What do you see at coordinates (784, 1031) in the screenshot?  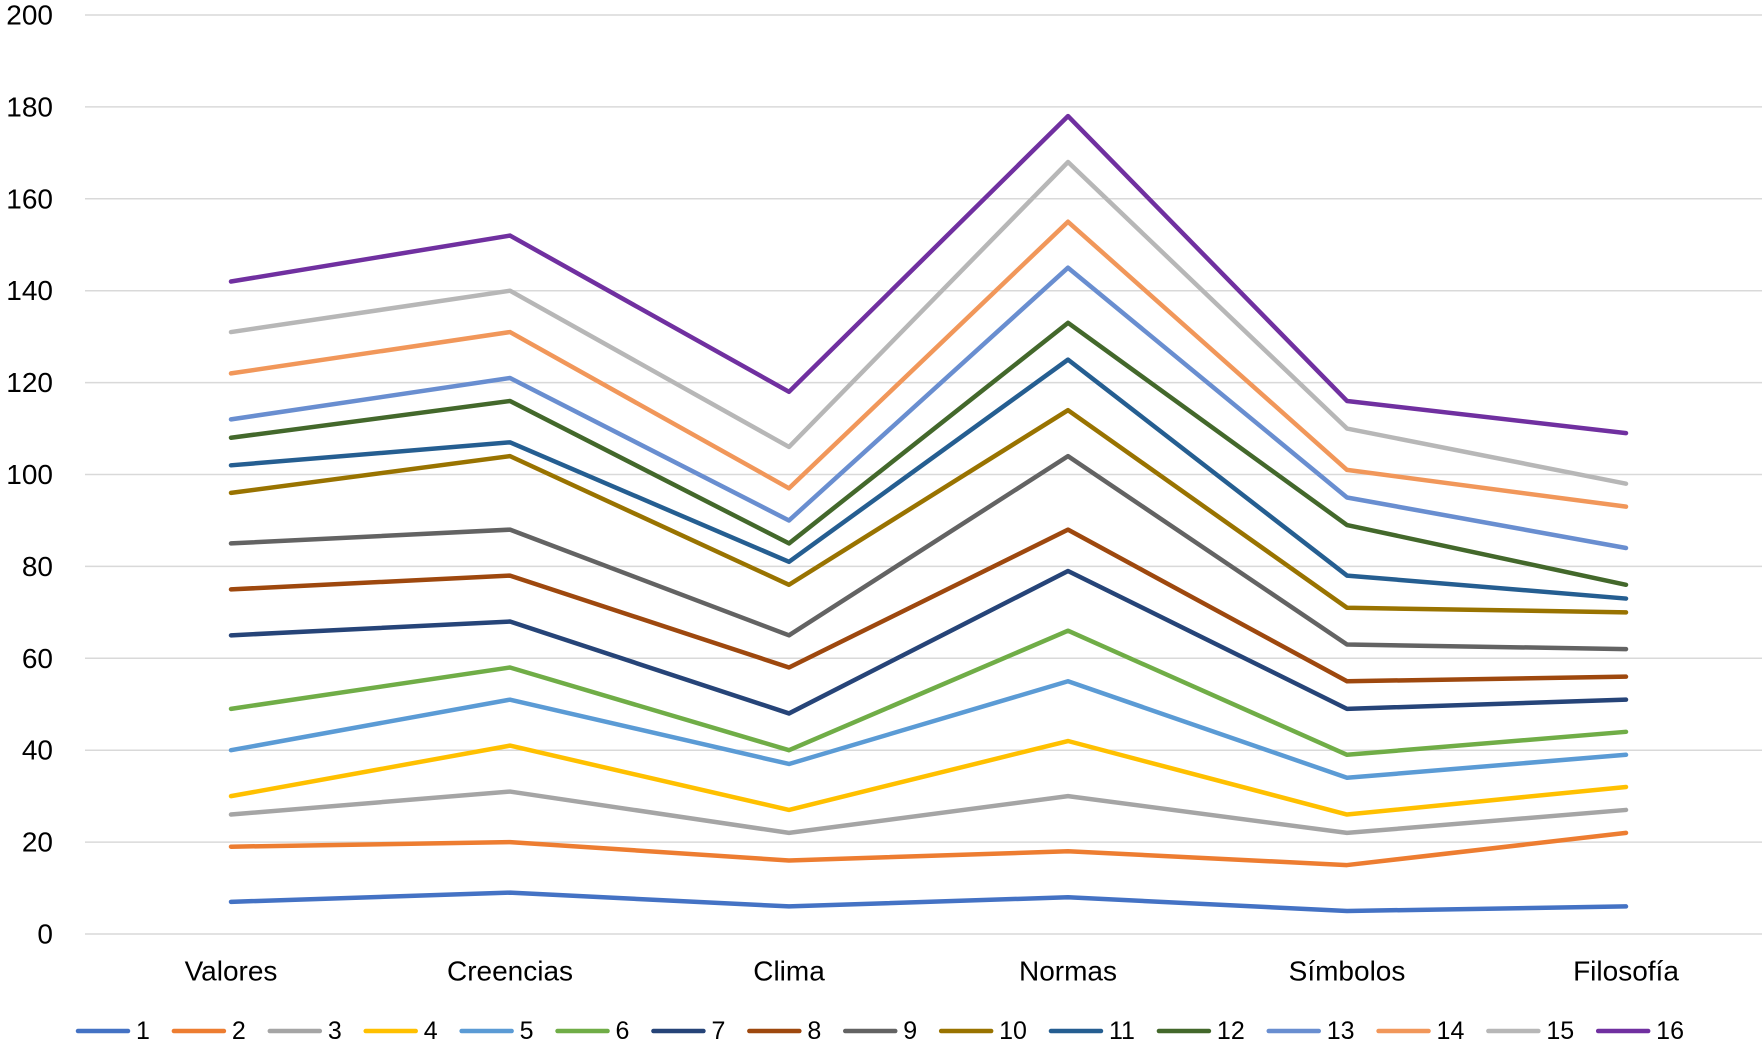 I see `legend-item-8: 8` at bounding box center [784, 1031].